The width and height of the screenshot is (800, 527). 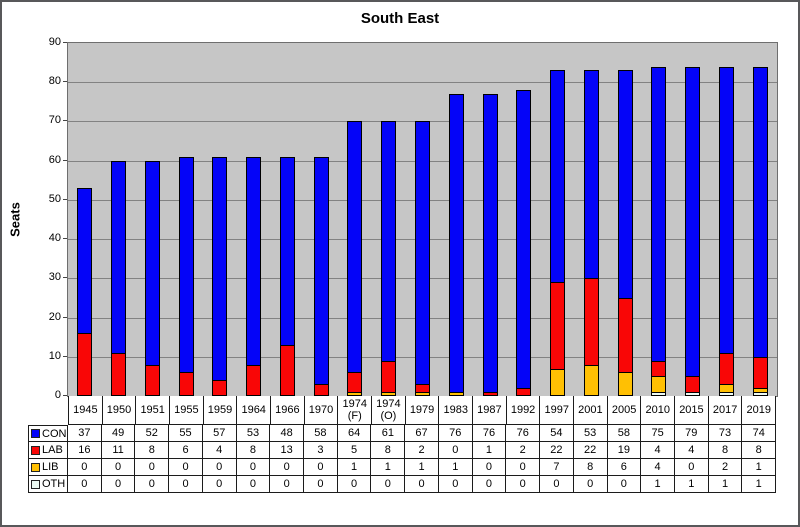 What do you see at coordinates (760, 372) in the screenshot?
I see `bar-segment-lab-2019` at bounding box center [760, 372].